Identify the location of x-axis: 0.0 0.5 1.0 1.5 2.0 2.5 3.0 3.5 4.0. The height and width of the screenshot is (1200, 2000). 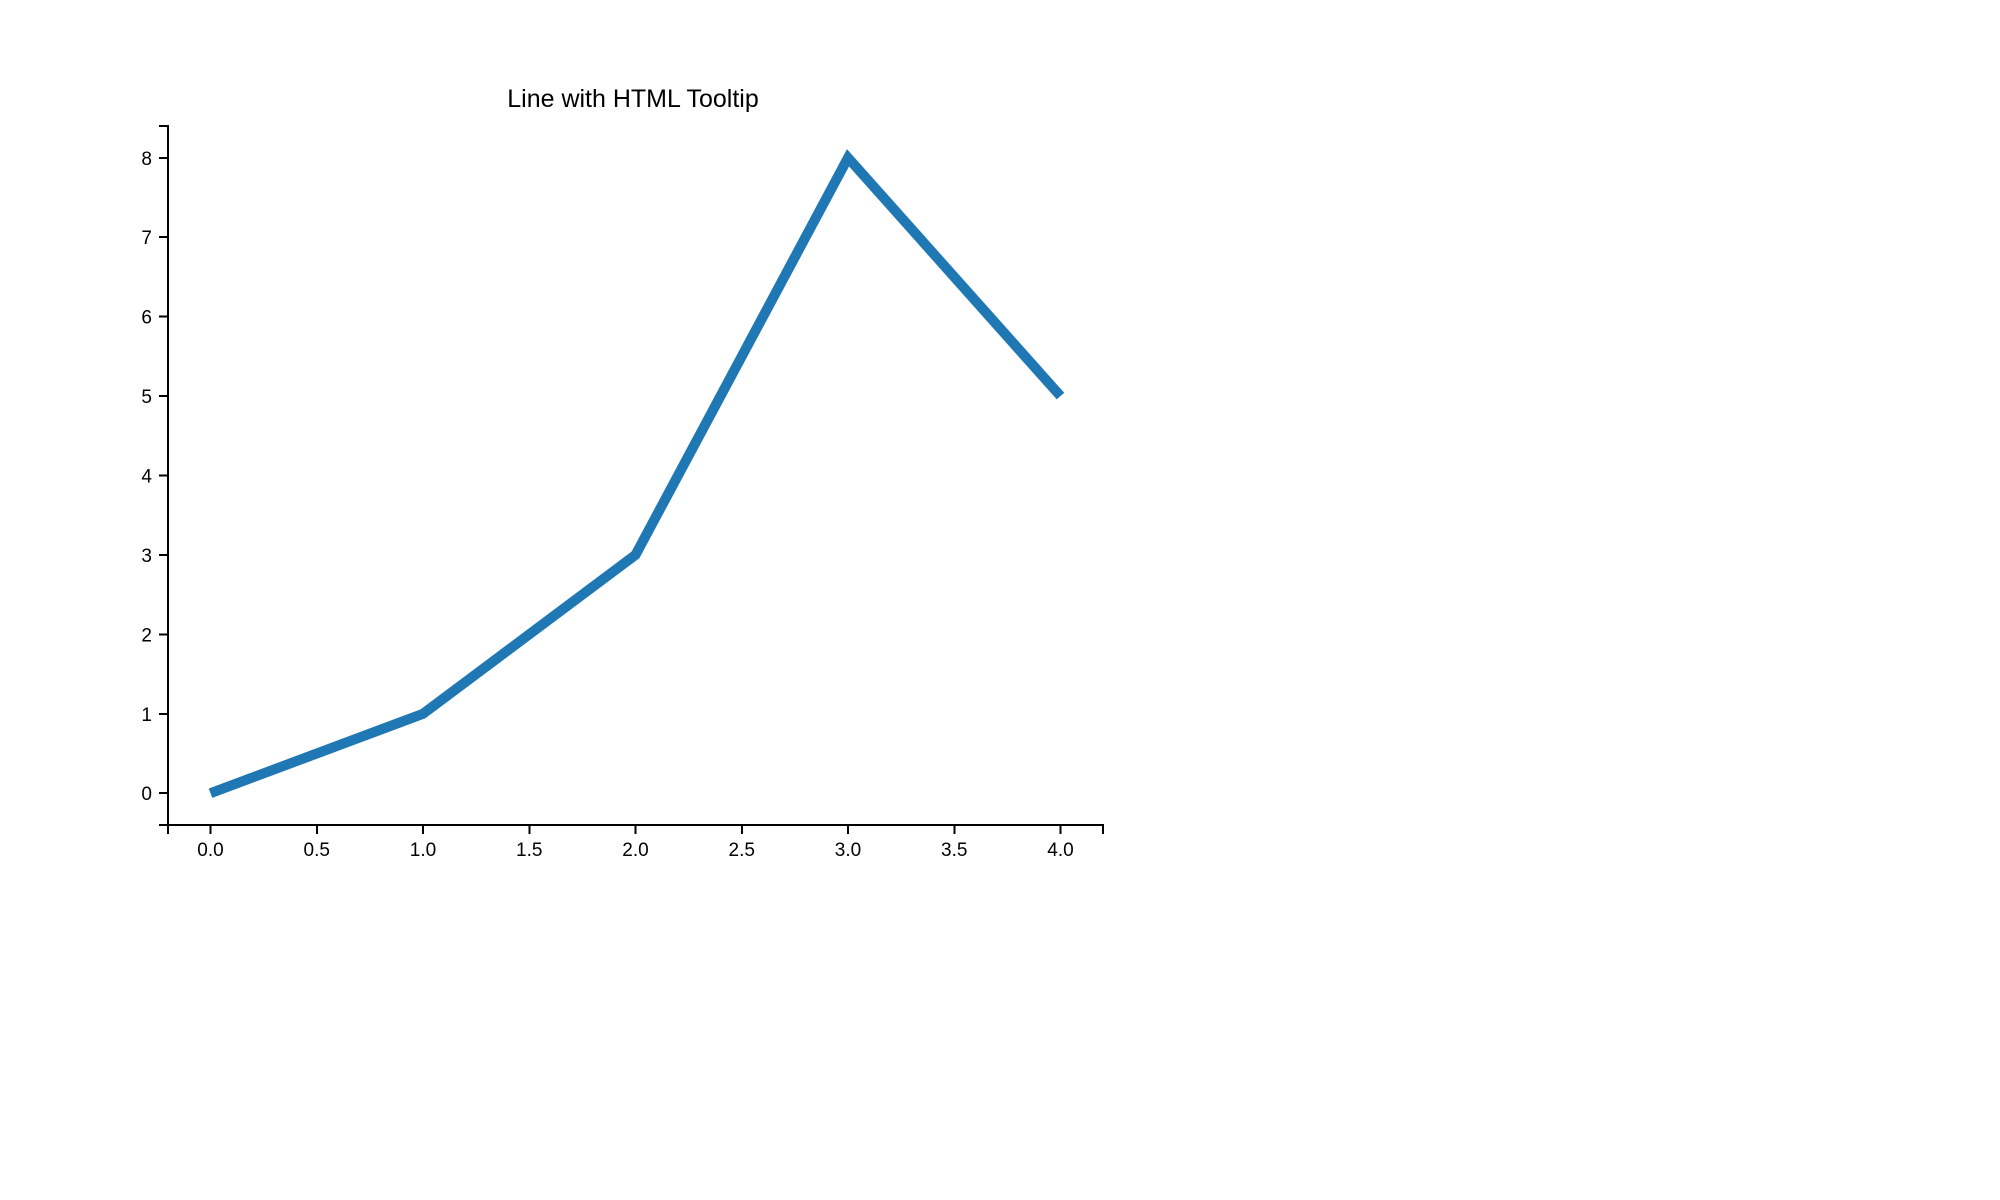
(635, 842).